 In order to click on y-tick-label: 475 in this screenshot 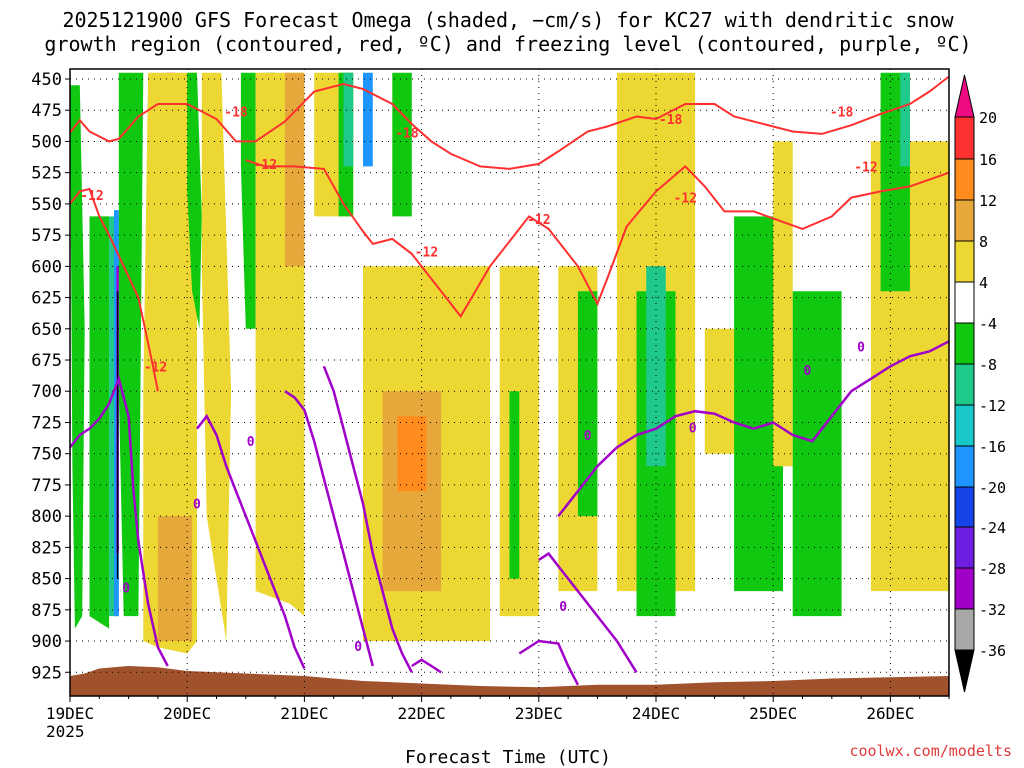, I will do `click(46, 111)`.